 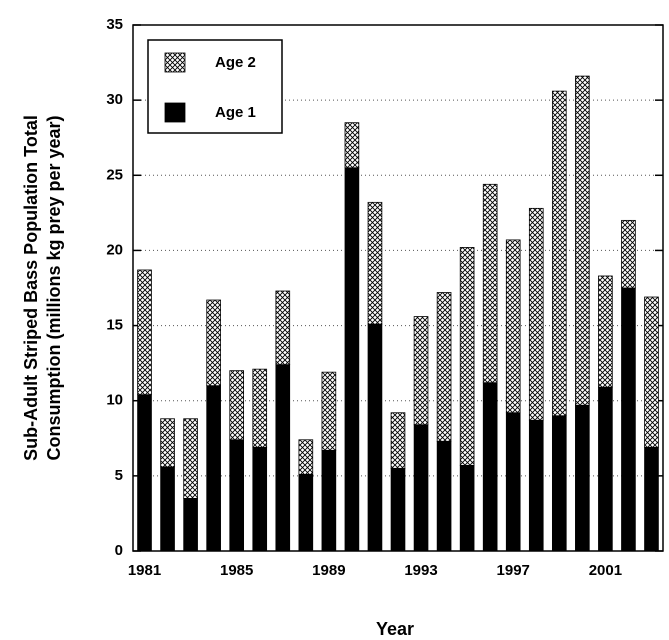 What do you see at coordinates (114, 174) in the screenshot?
I see `y-tick-label: 25` at bounding box center [114, 174].